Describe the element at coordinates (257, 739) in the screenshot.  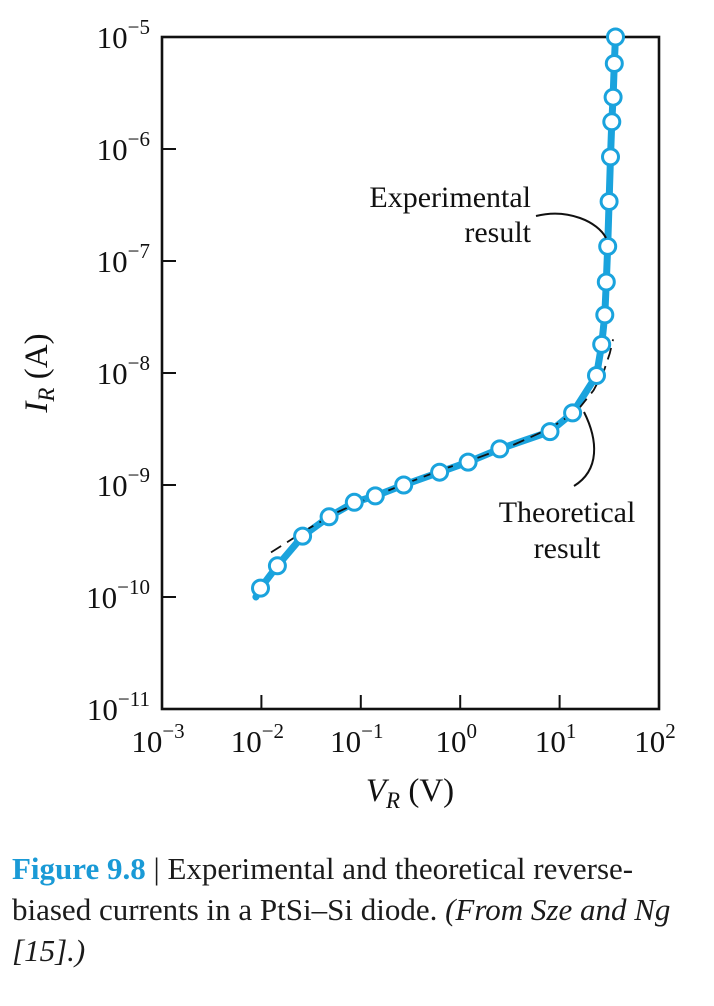
I see `x-tick-label: 10⁻²` at that location.